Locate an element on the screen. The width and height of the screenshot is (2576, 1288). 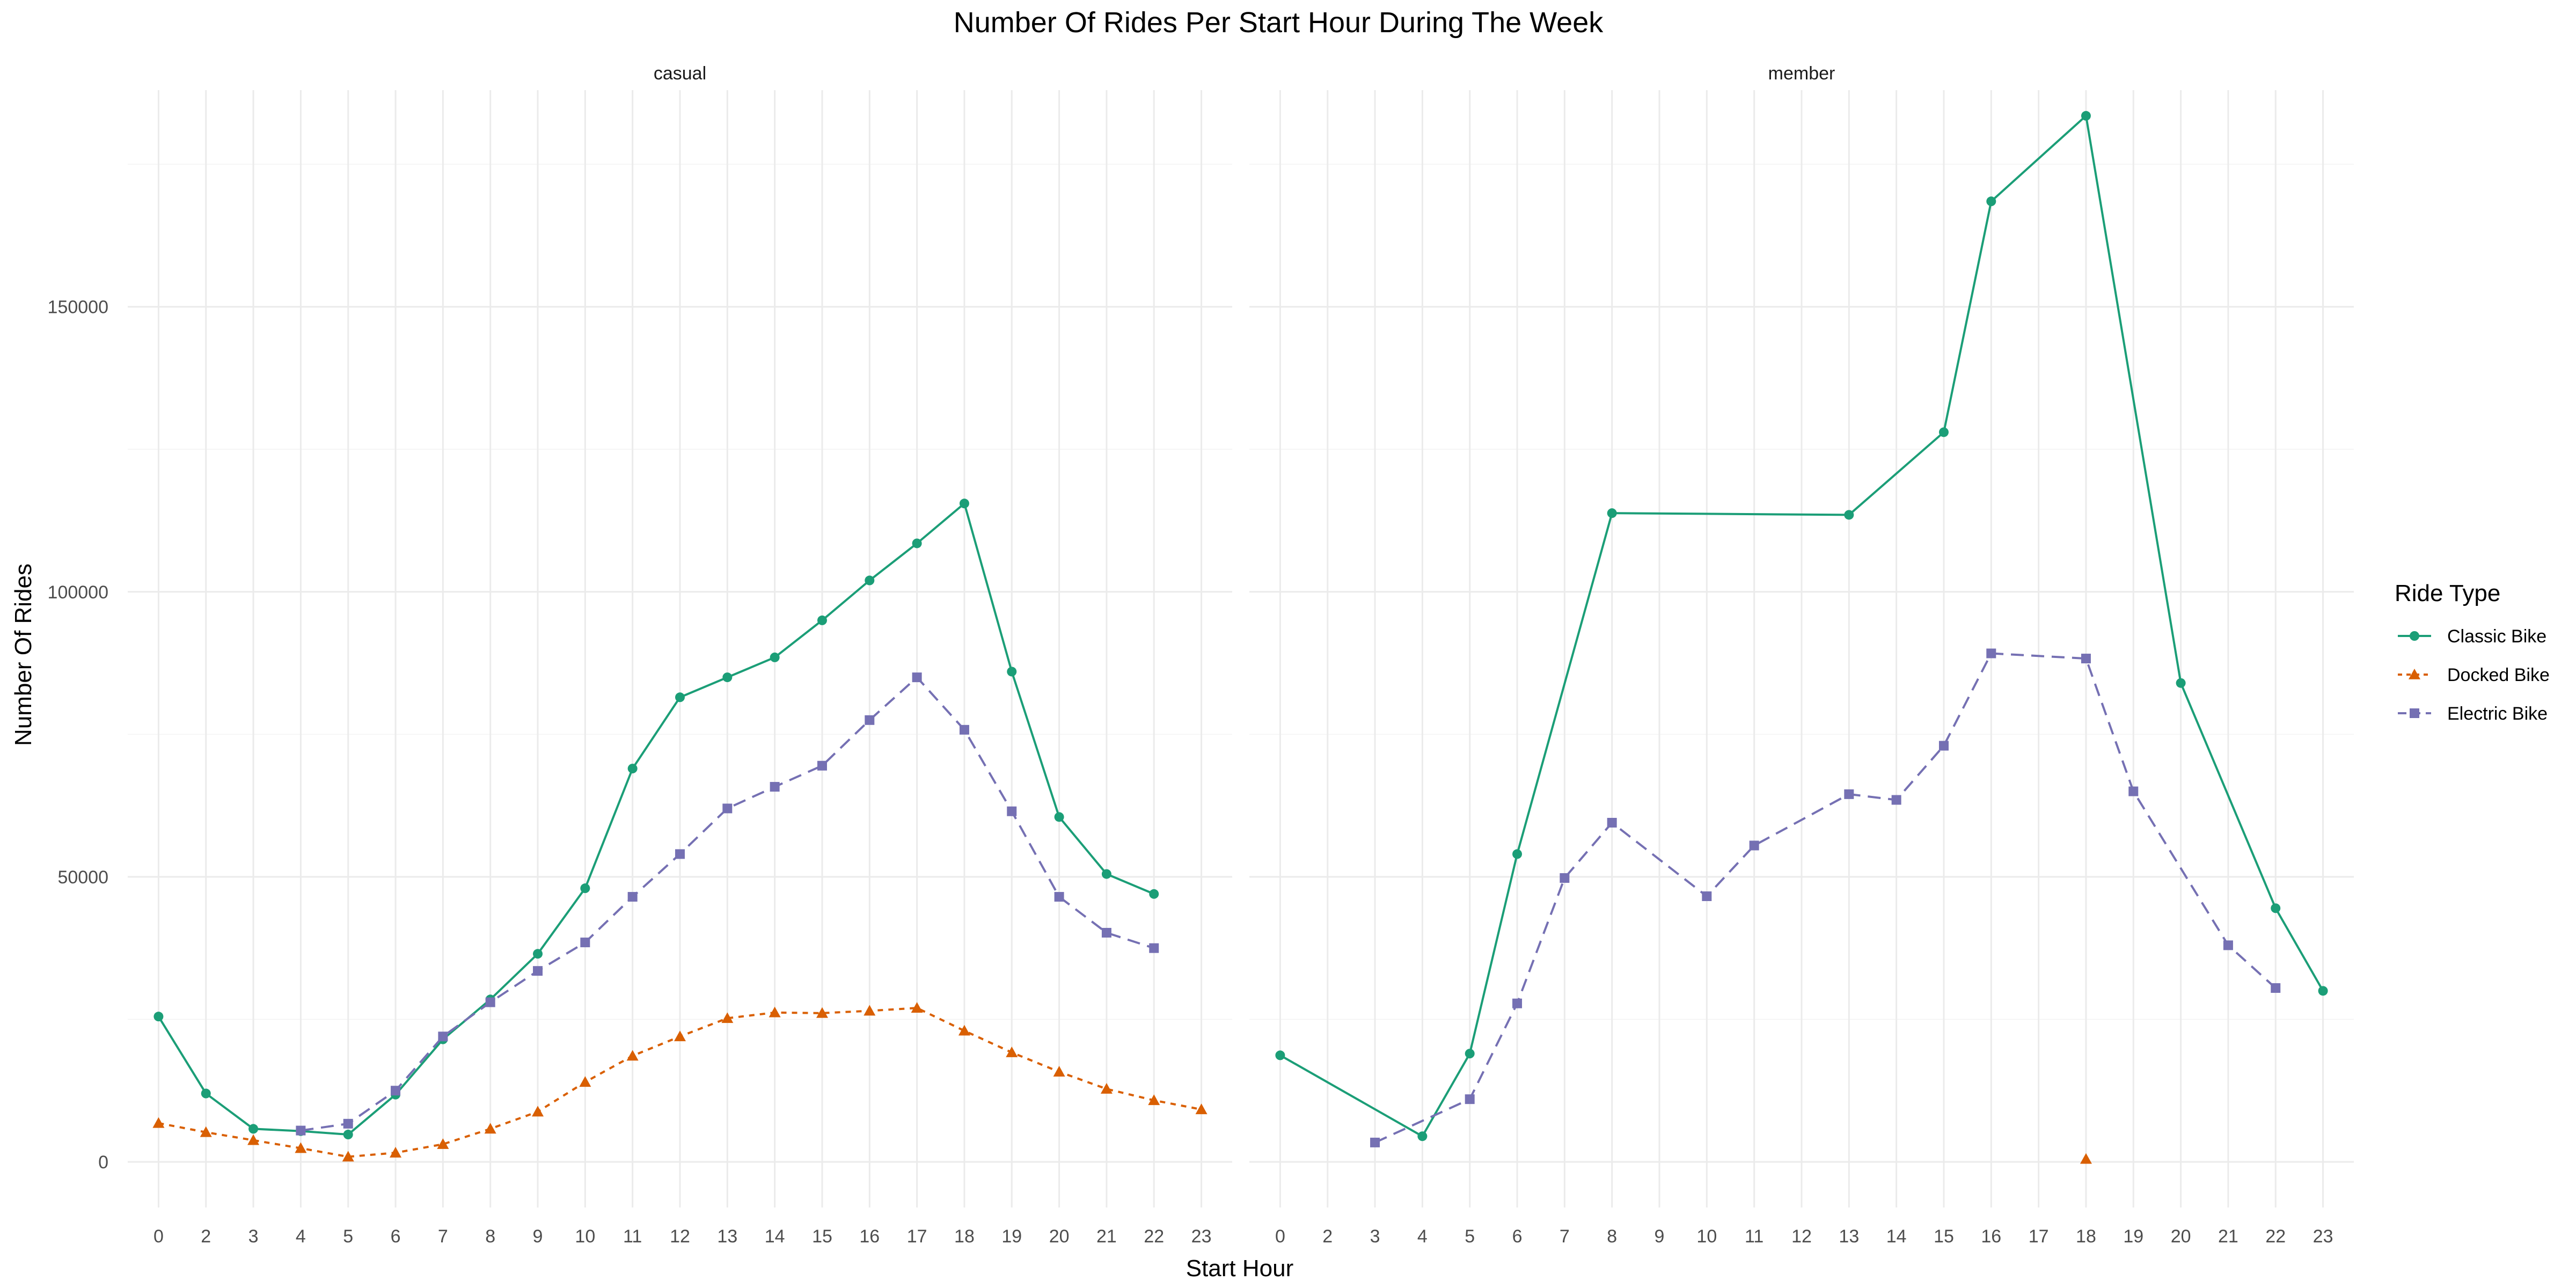
legend-item-classic-bike: Classic Bike is located at coordinates (2472, 636).